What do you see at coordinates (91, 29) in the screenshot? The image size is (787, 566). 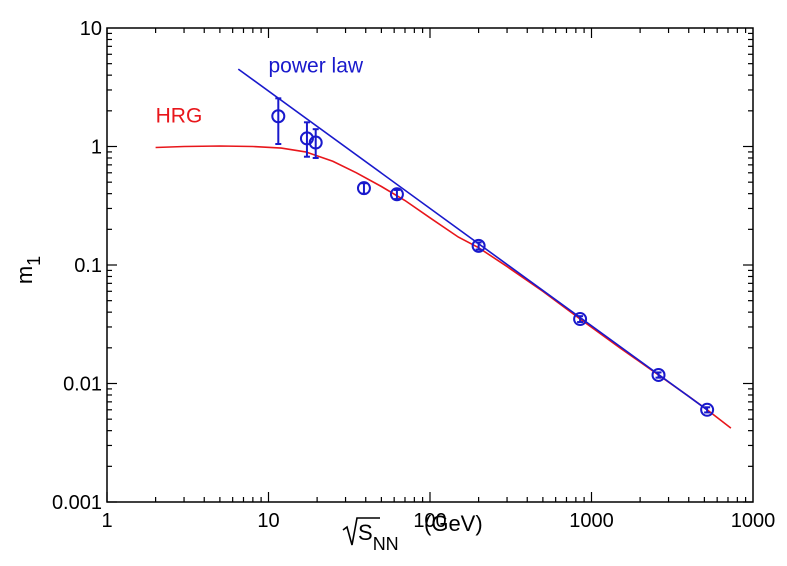 I see `y-tick-label: 10` at bounding box center [91, 29].